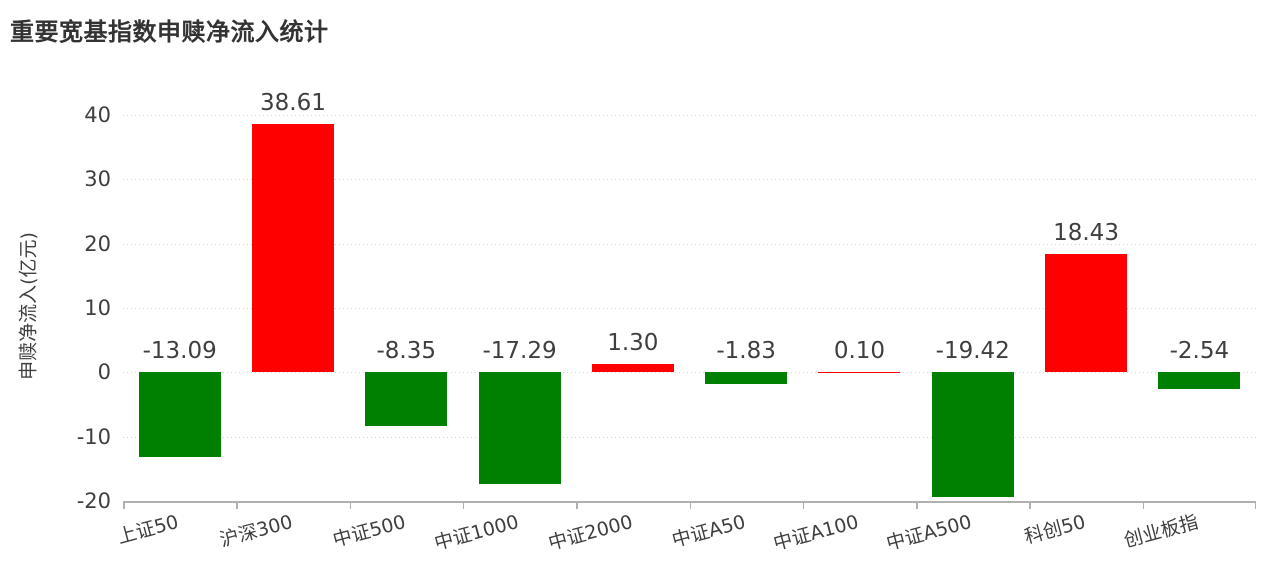 This screenshot has width=1278, height=570. Describe the element at coordinates (169, 32) in the screenshot. I see `chart-title: 重要宽基指数申赎净流入统计` at that location.